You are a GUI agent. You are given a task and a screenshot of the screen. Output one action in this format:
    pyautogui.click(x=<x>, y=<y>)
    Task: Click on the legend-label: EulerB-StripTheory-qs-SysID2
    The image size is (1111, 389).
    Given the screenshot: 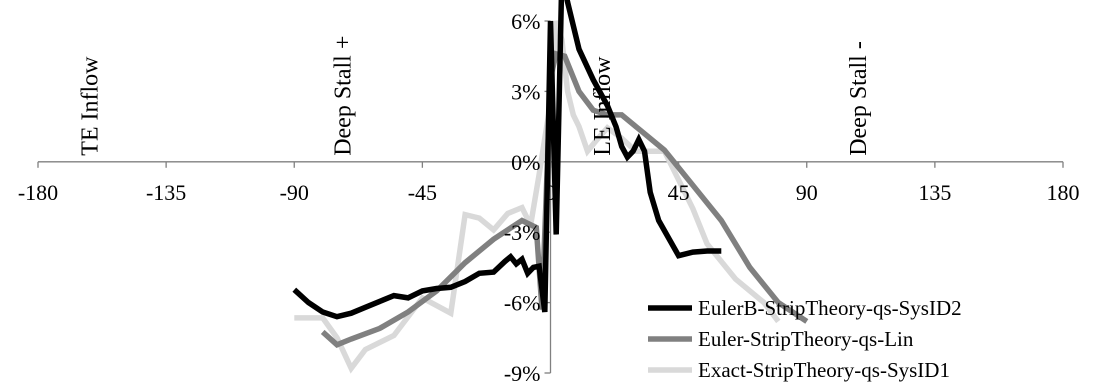 What is the action you would take?
    pyautogui.click(x=830, y=308)
    